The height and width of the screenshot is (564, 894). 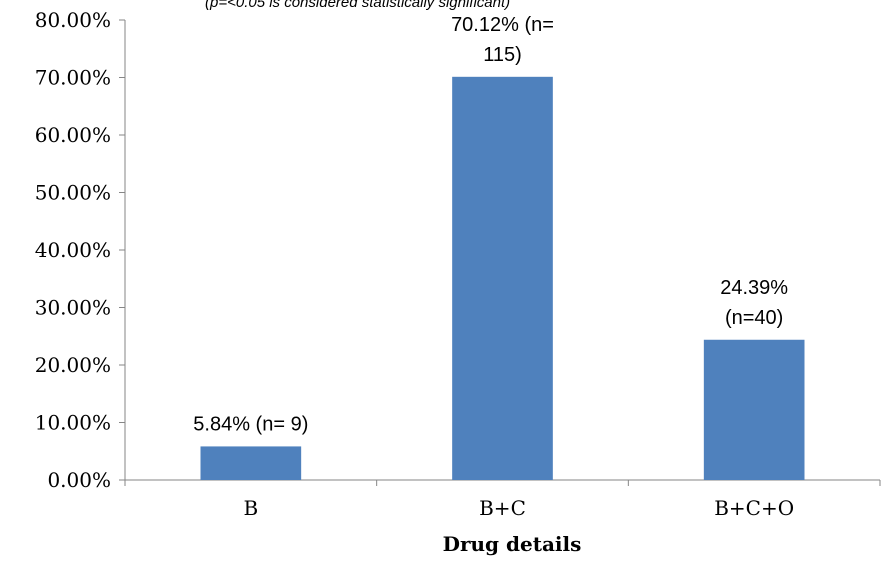 I want to click on x-category-label: B+C, so click(x=502, y=508).